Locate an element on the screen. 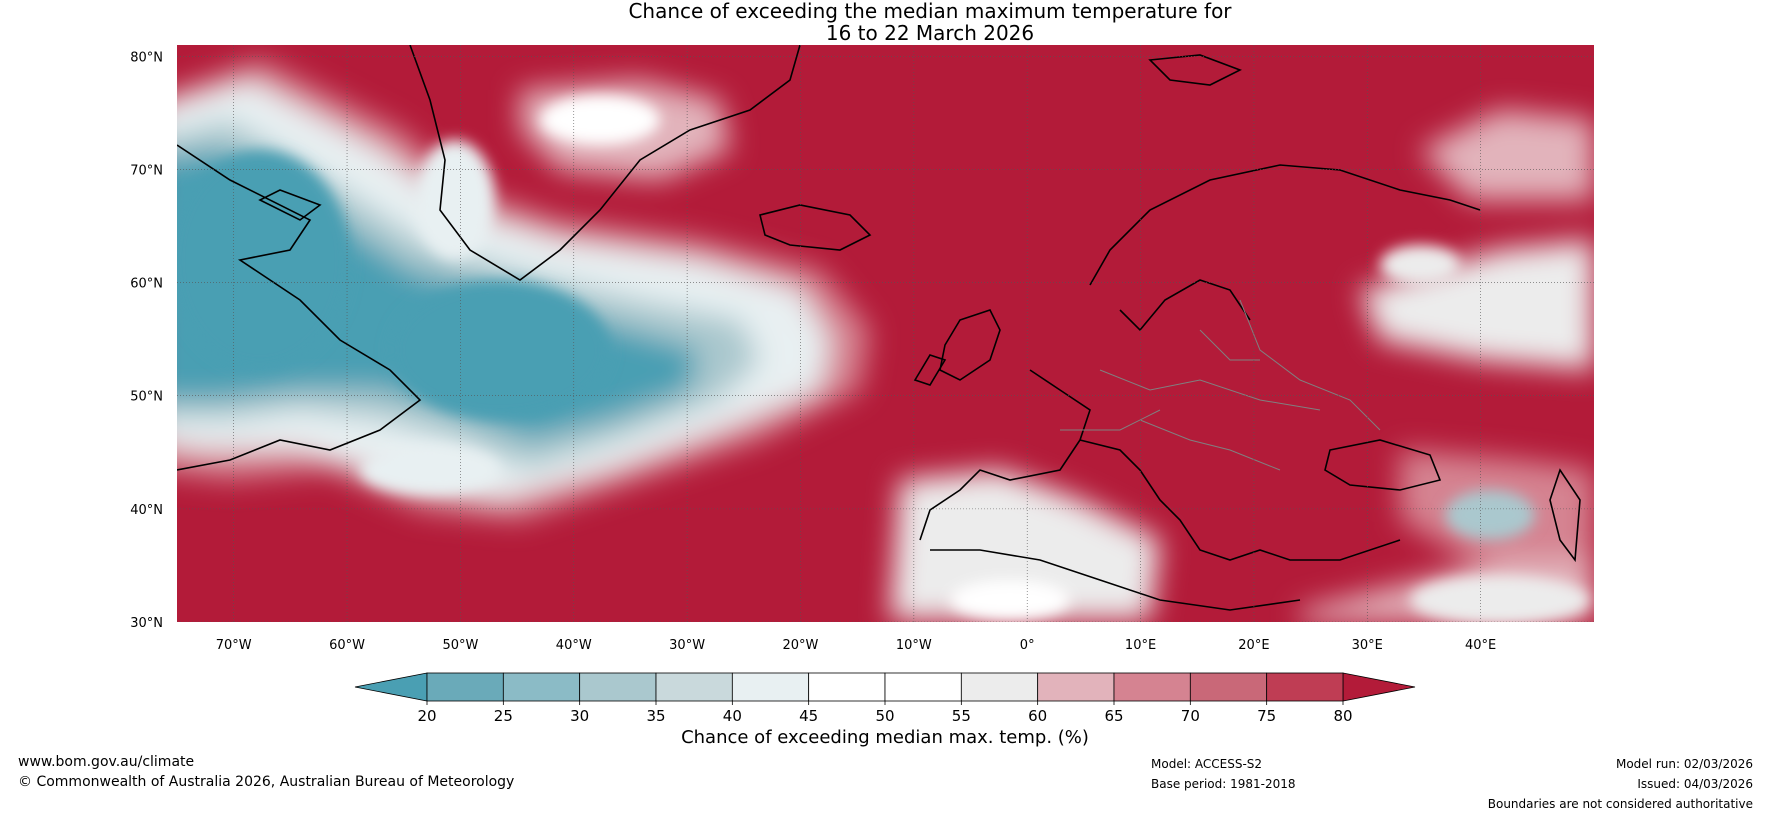  colorbar-high-arrow is located at coordinates (1379, 687).